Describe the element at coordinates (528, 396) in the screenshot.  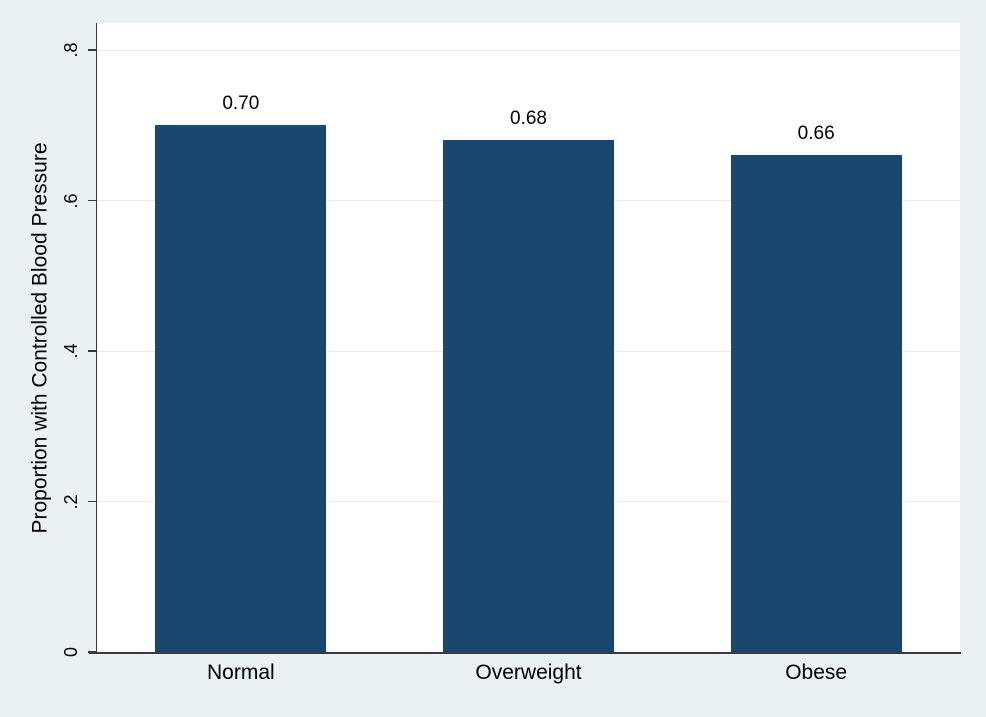
I see `bar-overweight` at that location.